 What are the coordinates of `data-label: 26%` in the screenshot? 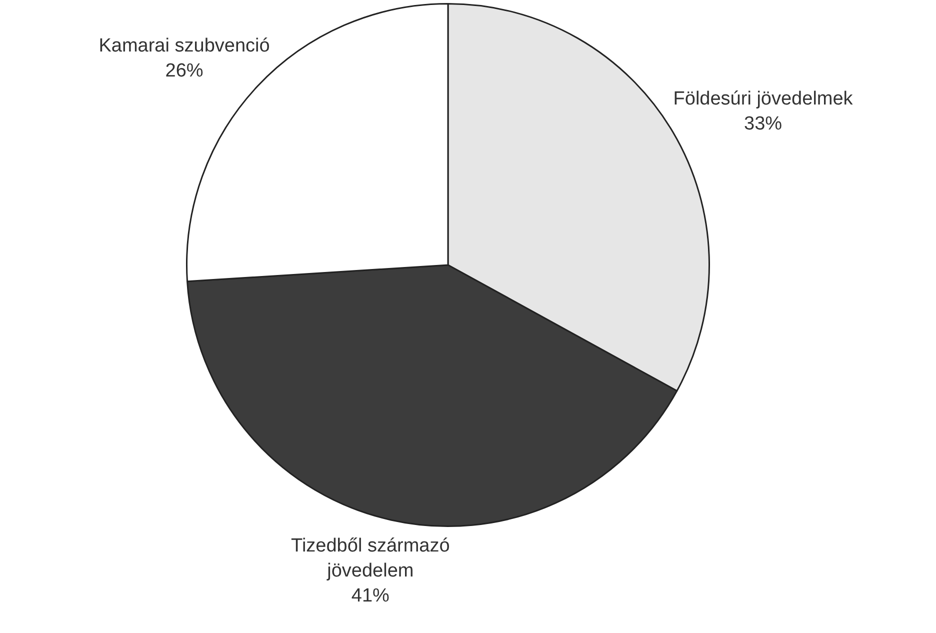 It's located at (184, 71).